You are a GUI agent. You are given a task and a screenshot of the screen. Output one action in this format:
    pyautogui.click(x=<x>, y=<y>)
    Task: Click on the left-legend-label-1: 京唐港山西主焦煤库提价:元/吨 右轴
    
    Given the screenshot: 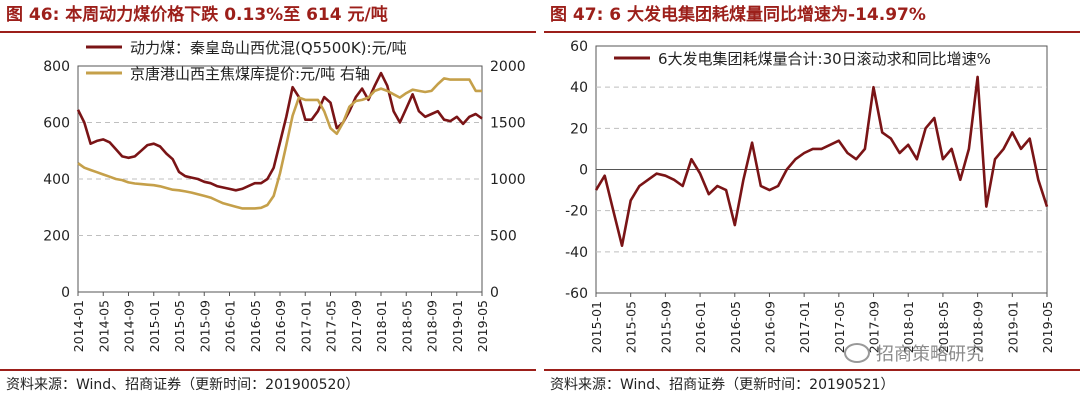 What is the action you would take?
    pyautogui.click(x=250, y=74)
    